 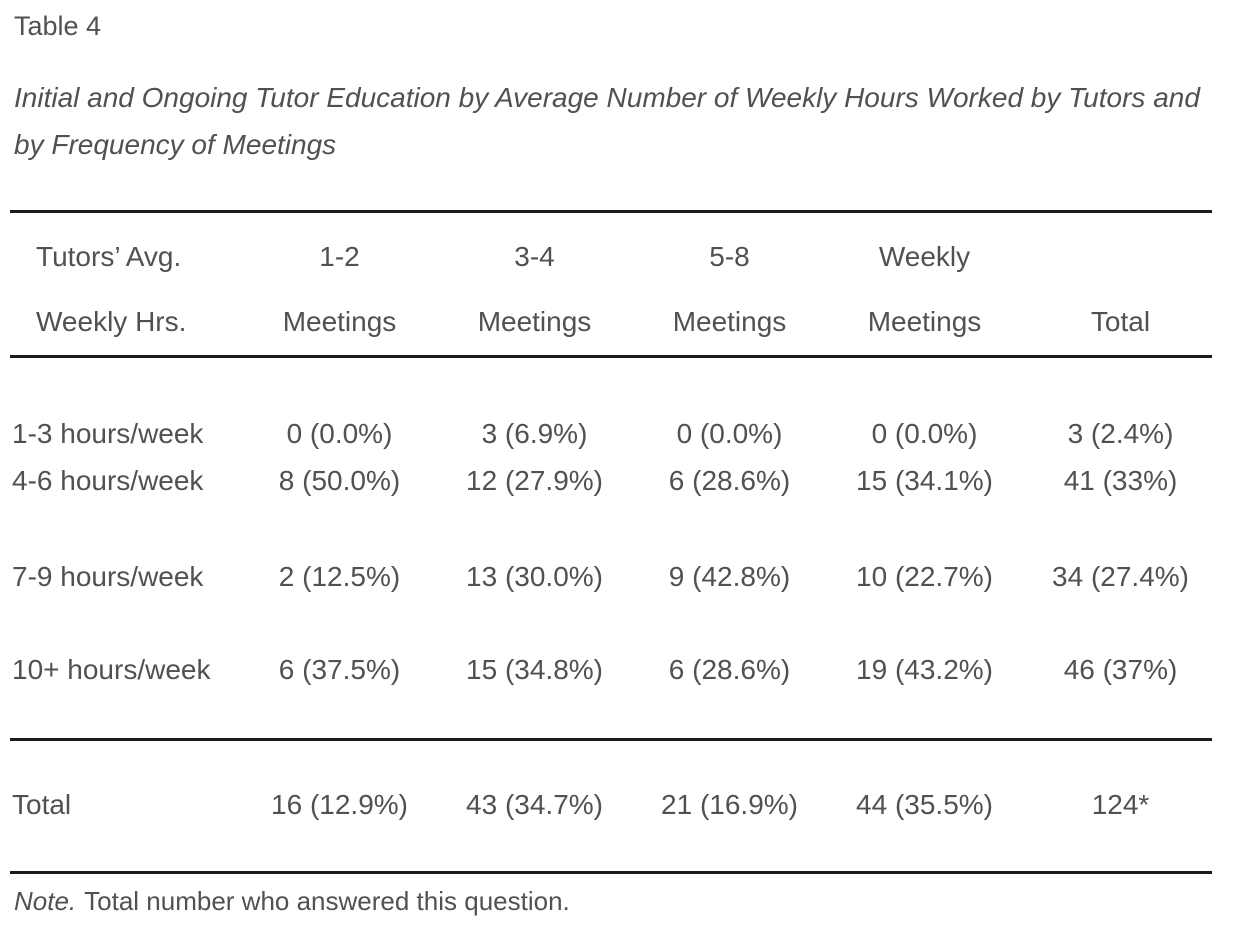 What do you see at coordinates (1120, 480) in the screenshot?
I see `table-cell: 41 (33%)` at bounding box center [1120, 480].